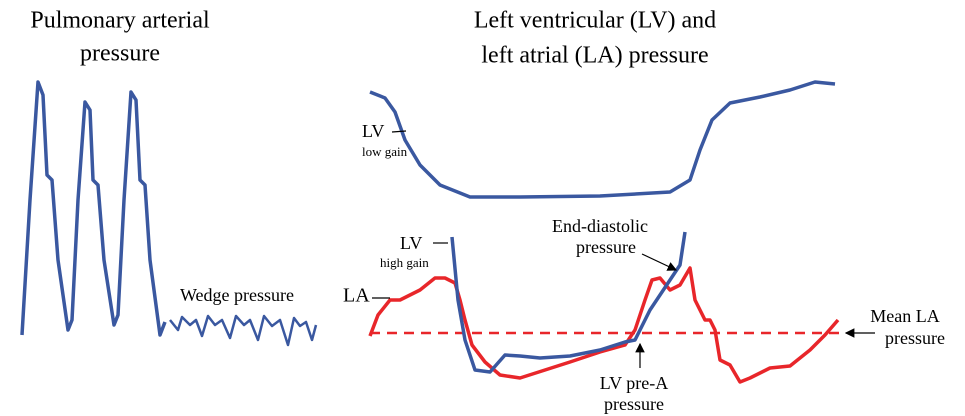  Describe the element at coordinates (237, 295) in the screenshot. I see `wedge-label: Wedge pressure` at that location.